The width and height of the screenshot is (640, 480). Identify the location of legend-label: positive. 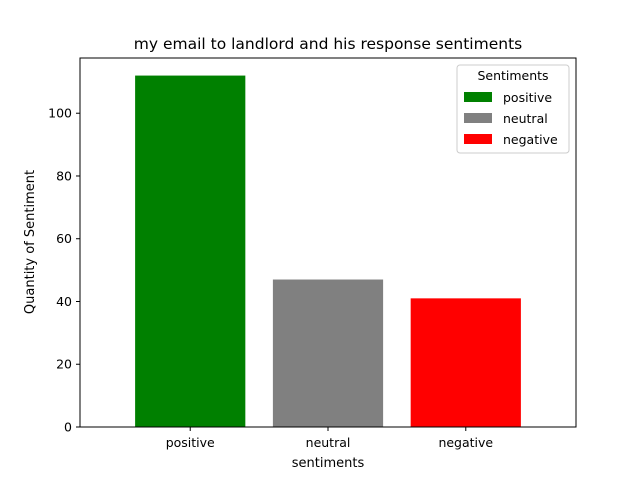
(527, 97).